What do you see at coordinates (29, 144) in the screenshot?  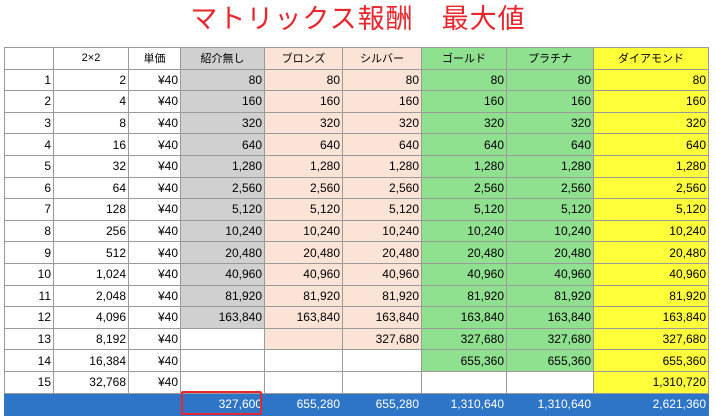 I see `cell-row-number: 4` at bounding box center [29, 144].